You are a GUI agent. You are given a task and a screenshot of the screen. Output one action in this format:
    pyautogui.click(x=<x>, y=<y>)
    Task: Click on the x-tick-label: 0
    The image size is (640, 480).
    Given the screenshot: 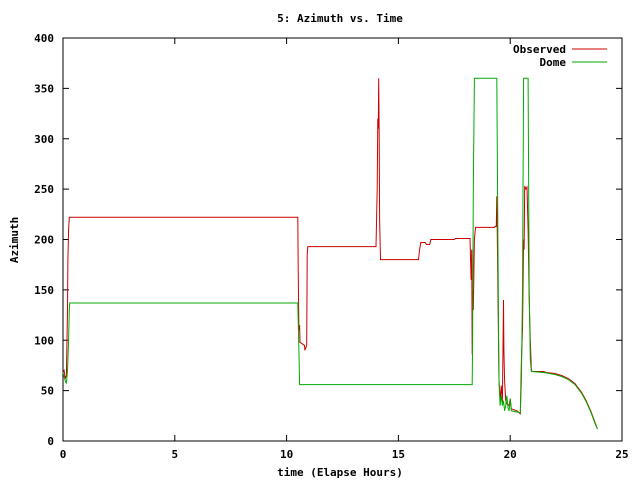 What is the action you would take?
    pyautogui.click(x=63, y=454)
    